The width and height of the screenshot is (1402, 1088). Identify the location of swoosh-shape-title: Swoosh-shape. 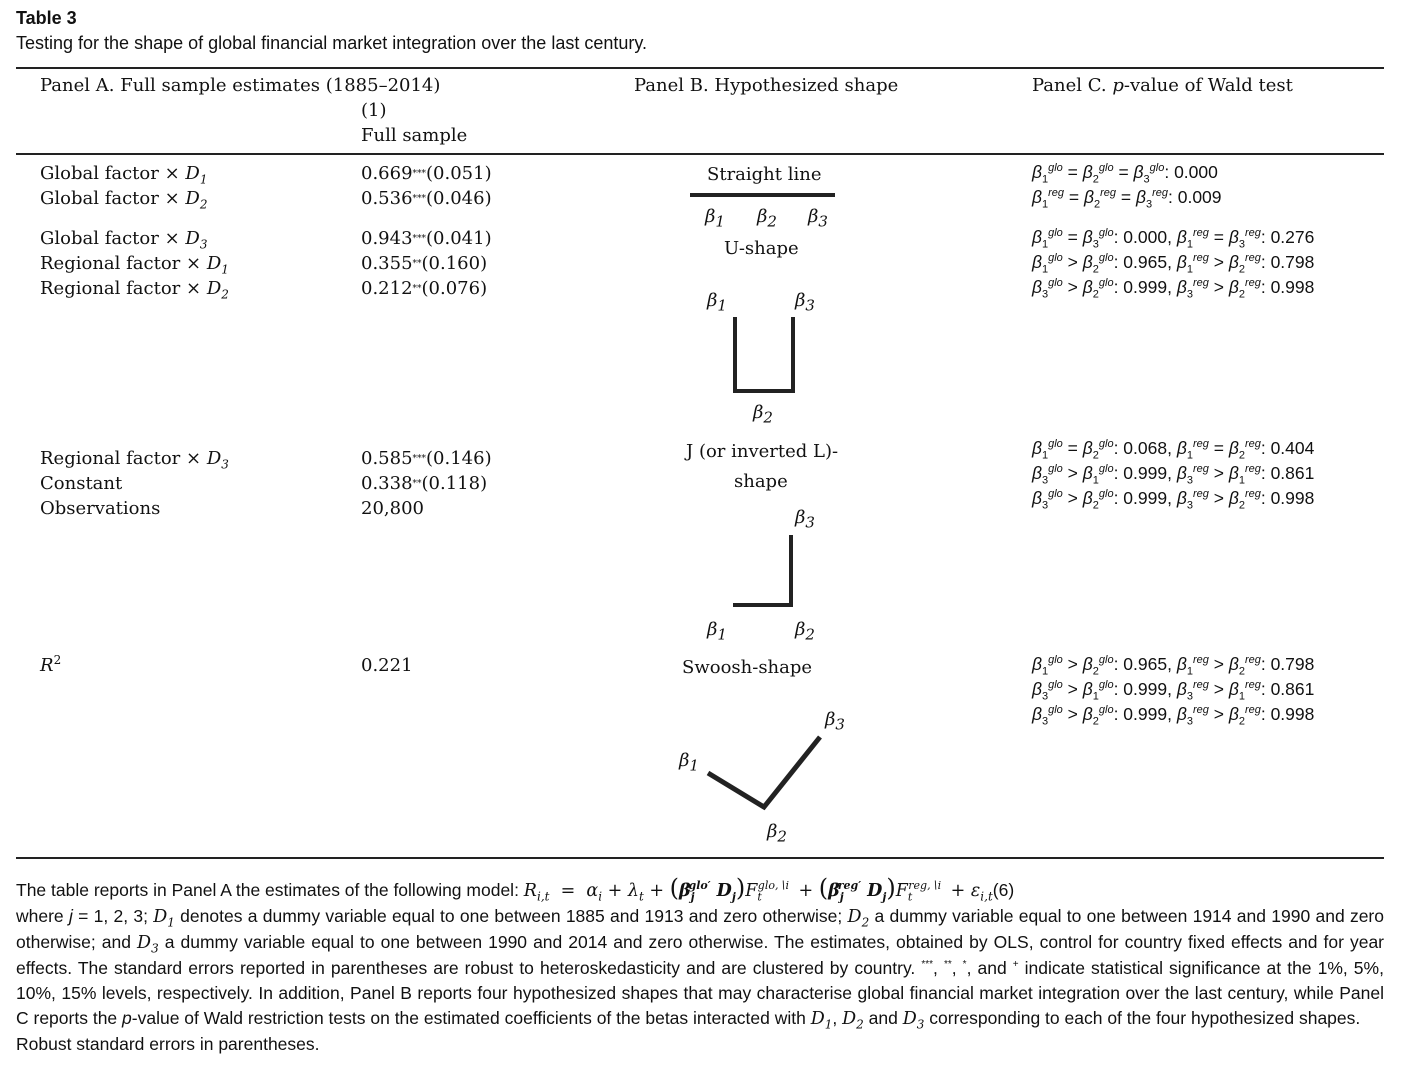
(747, 667).